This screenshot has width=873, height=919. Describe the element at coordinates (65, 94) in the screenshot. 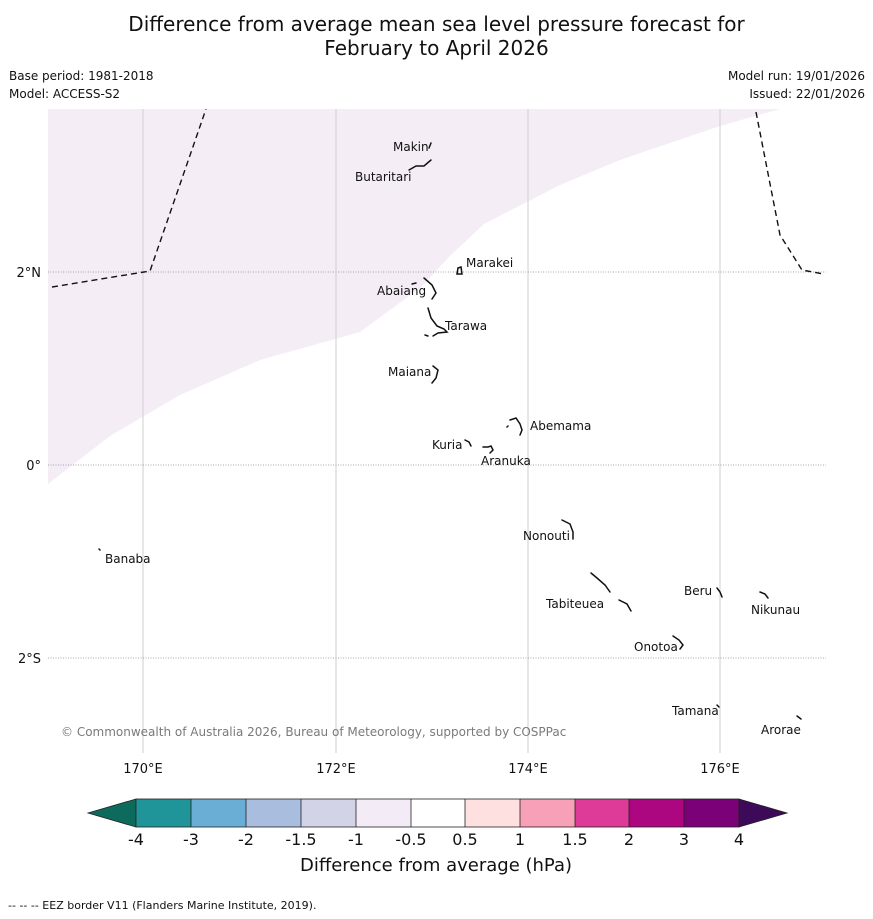

I see `model-name: Model: ACCESS-S2` at that location.